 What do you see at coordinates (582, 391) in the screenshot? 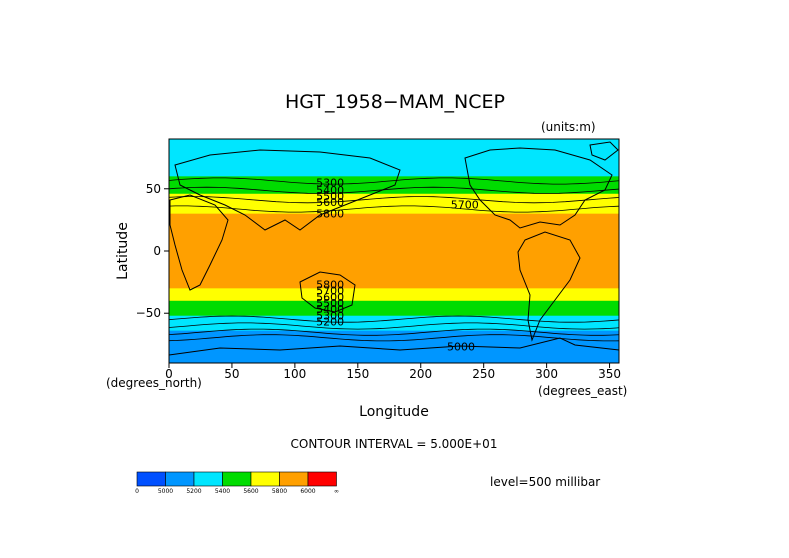
I see `x-unit-note: (degrees_east)` at bounding box center [582, 391].